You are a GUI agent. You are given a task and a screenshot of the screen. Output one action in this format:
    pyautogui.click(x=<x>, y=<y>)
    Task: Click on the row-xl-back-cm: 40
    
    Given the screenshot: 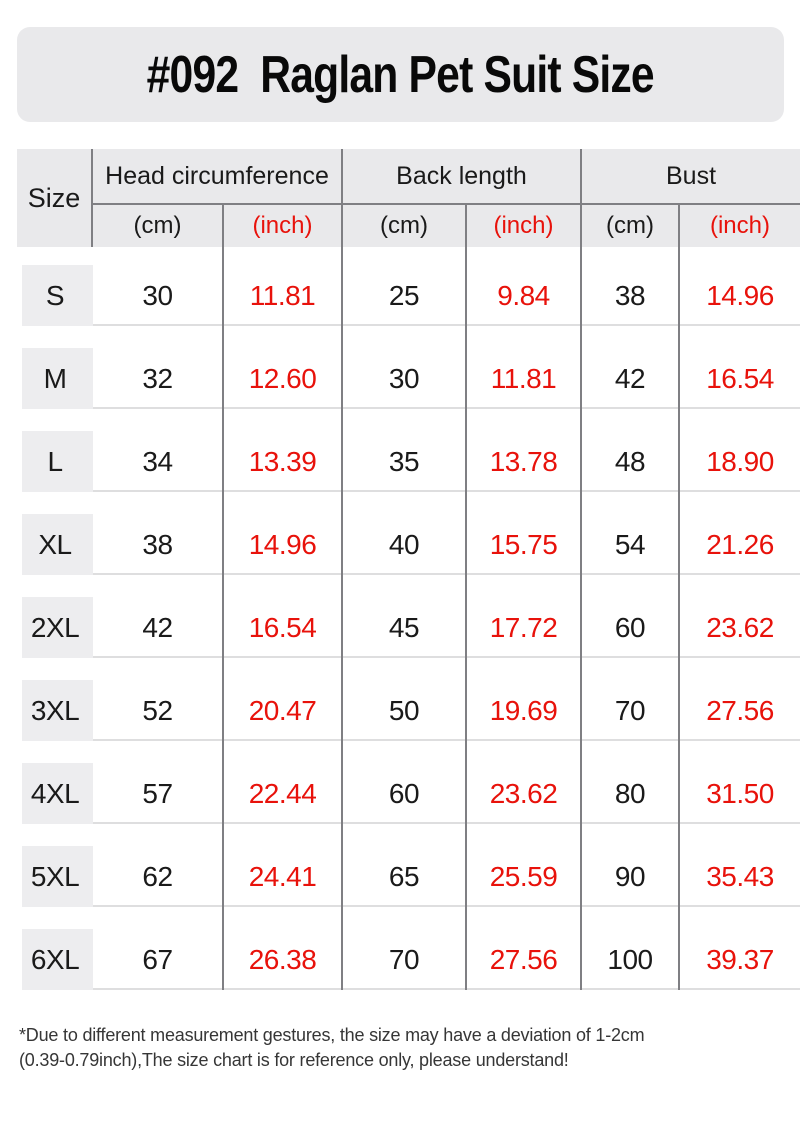 What is the action you would take?
    pyautogui.click(x=405, y=555)
    